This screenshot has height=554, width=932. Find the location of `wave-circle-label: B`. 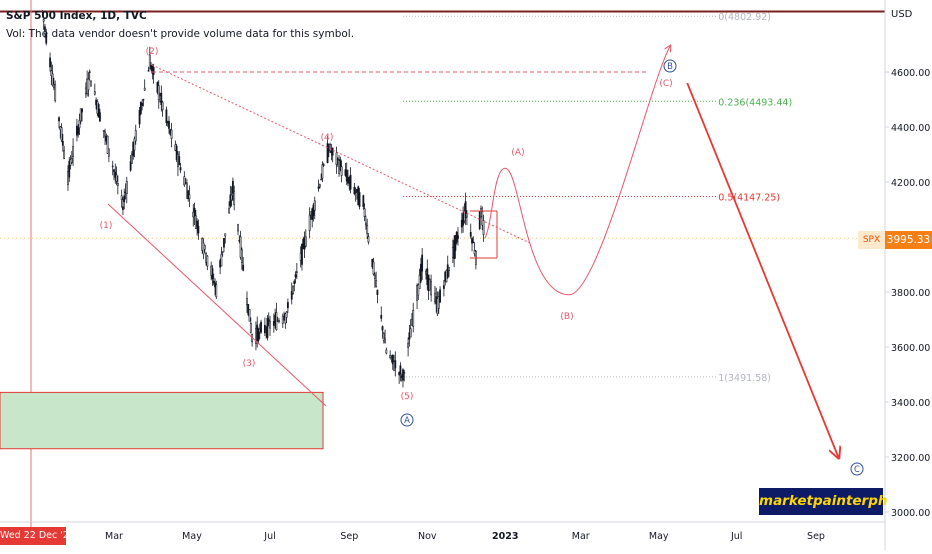

wave-circle-label: B is located at coordinates (670, 67).